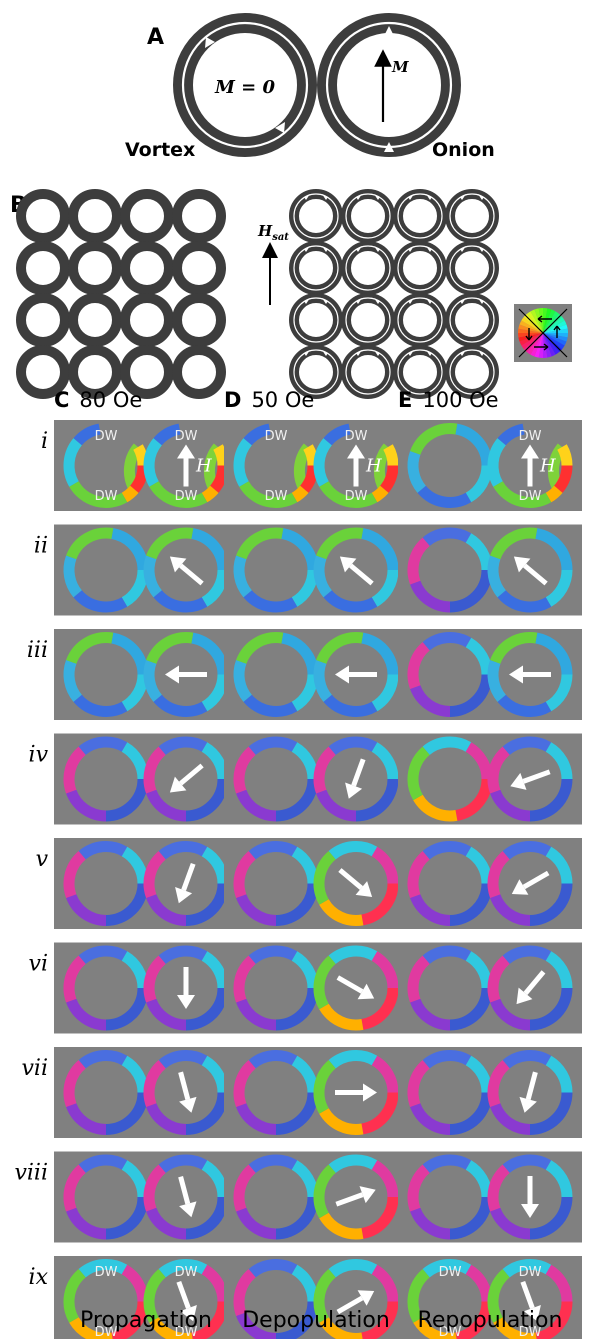  What do you see at coordinates (276, 400) in the screenshot?
I see `column-headers: C 80 Oe D 50 Oe E 100 Oe` at bounding box center [276, 400].